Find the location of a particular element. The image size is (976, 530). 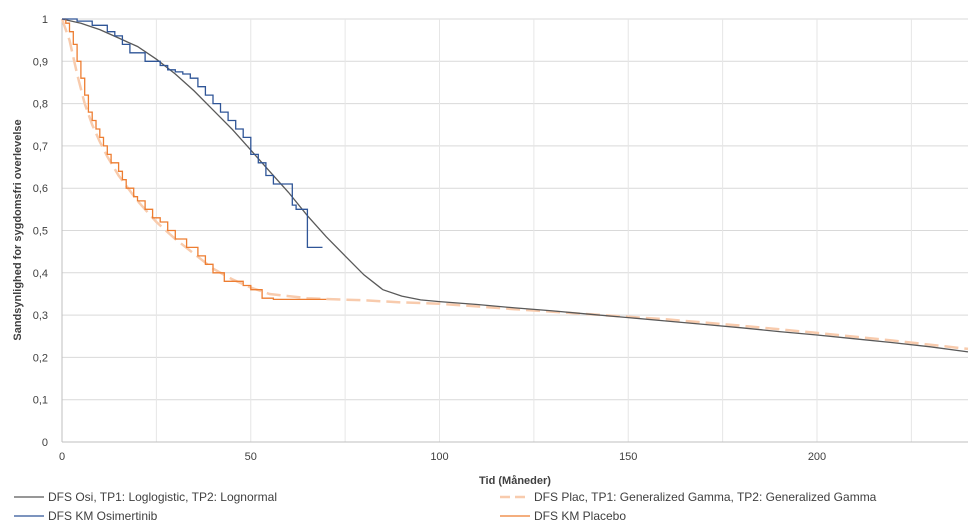

y-axis-title: Sandsynlighed for sygdomsfri overlevelse is located at coordinates (18, 229).